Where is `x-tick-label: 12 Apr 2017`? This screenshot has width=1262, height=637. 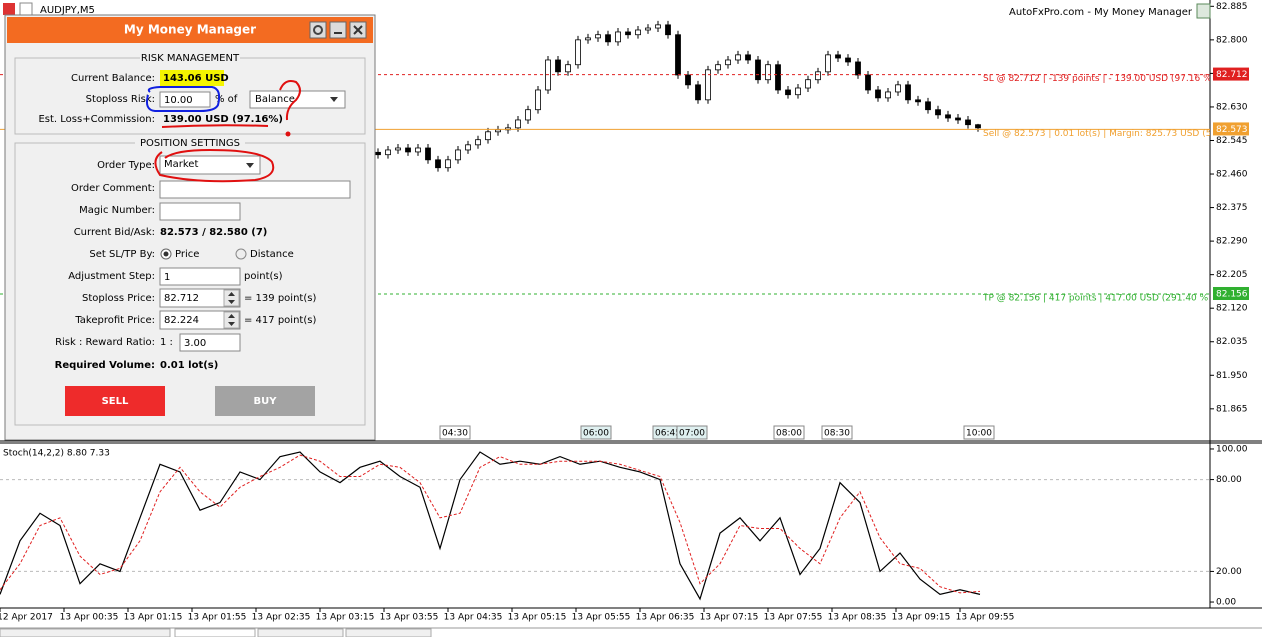 x-tick-label: 12 Apr 2017 is located at coordinates (26, 618).